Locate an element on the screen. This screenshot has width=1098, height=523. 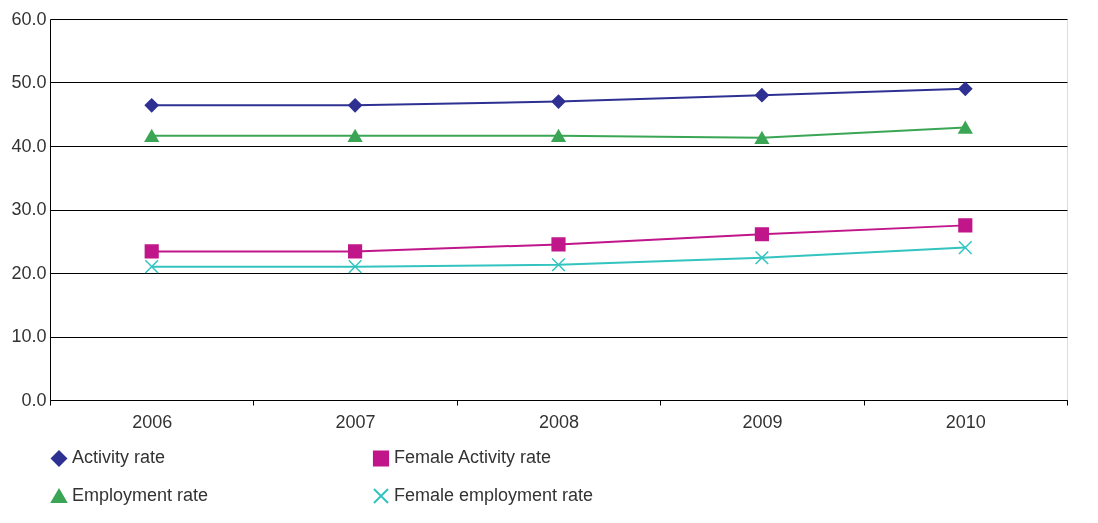
x-tick-label: 2009 is located at coordinates (762, 421).